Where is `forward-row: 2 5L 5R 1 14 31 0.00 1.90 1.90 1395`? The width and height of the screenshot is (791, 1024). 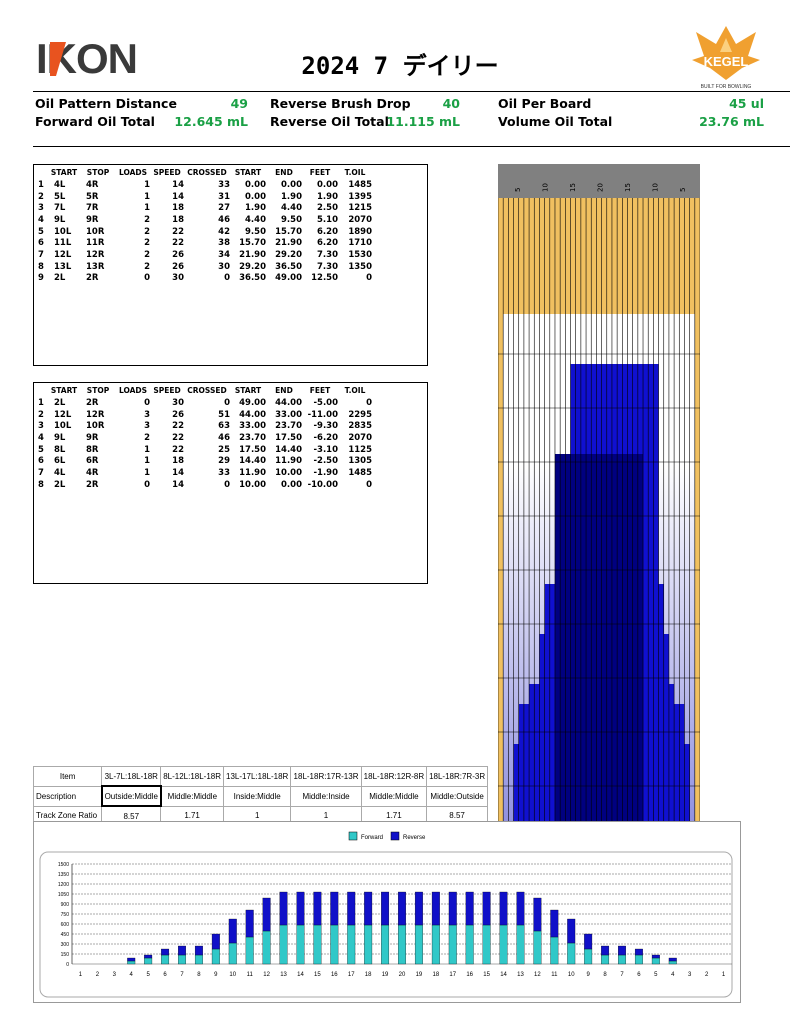 forward-row: 2 5L 5R 1 14 31 0.00 1.90 1.90 1395 is located at coordinates (203, 197).